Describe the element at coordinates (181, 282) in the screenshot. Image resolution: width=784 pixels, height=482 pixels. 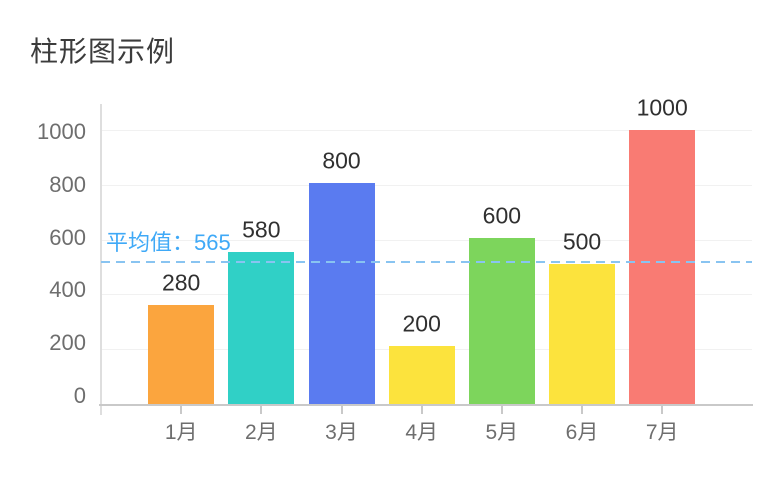
I see `bar-value-label-1月: 280` at that location.